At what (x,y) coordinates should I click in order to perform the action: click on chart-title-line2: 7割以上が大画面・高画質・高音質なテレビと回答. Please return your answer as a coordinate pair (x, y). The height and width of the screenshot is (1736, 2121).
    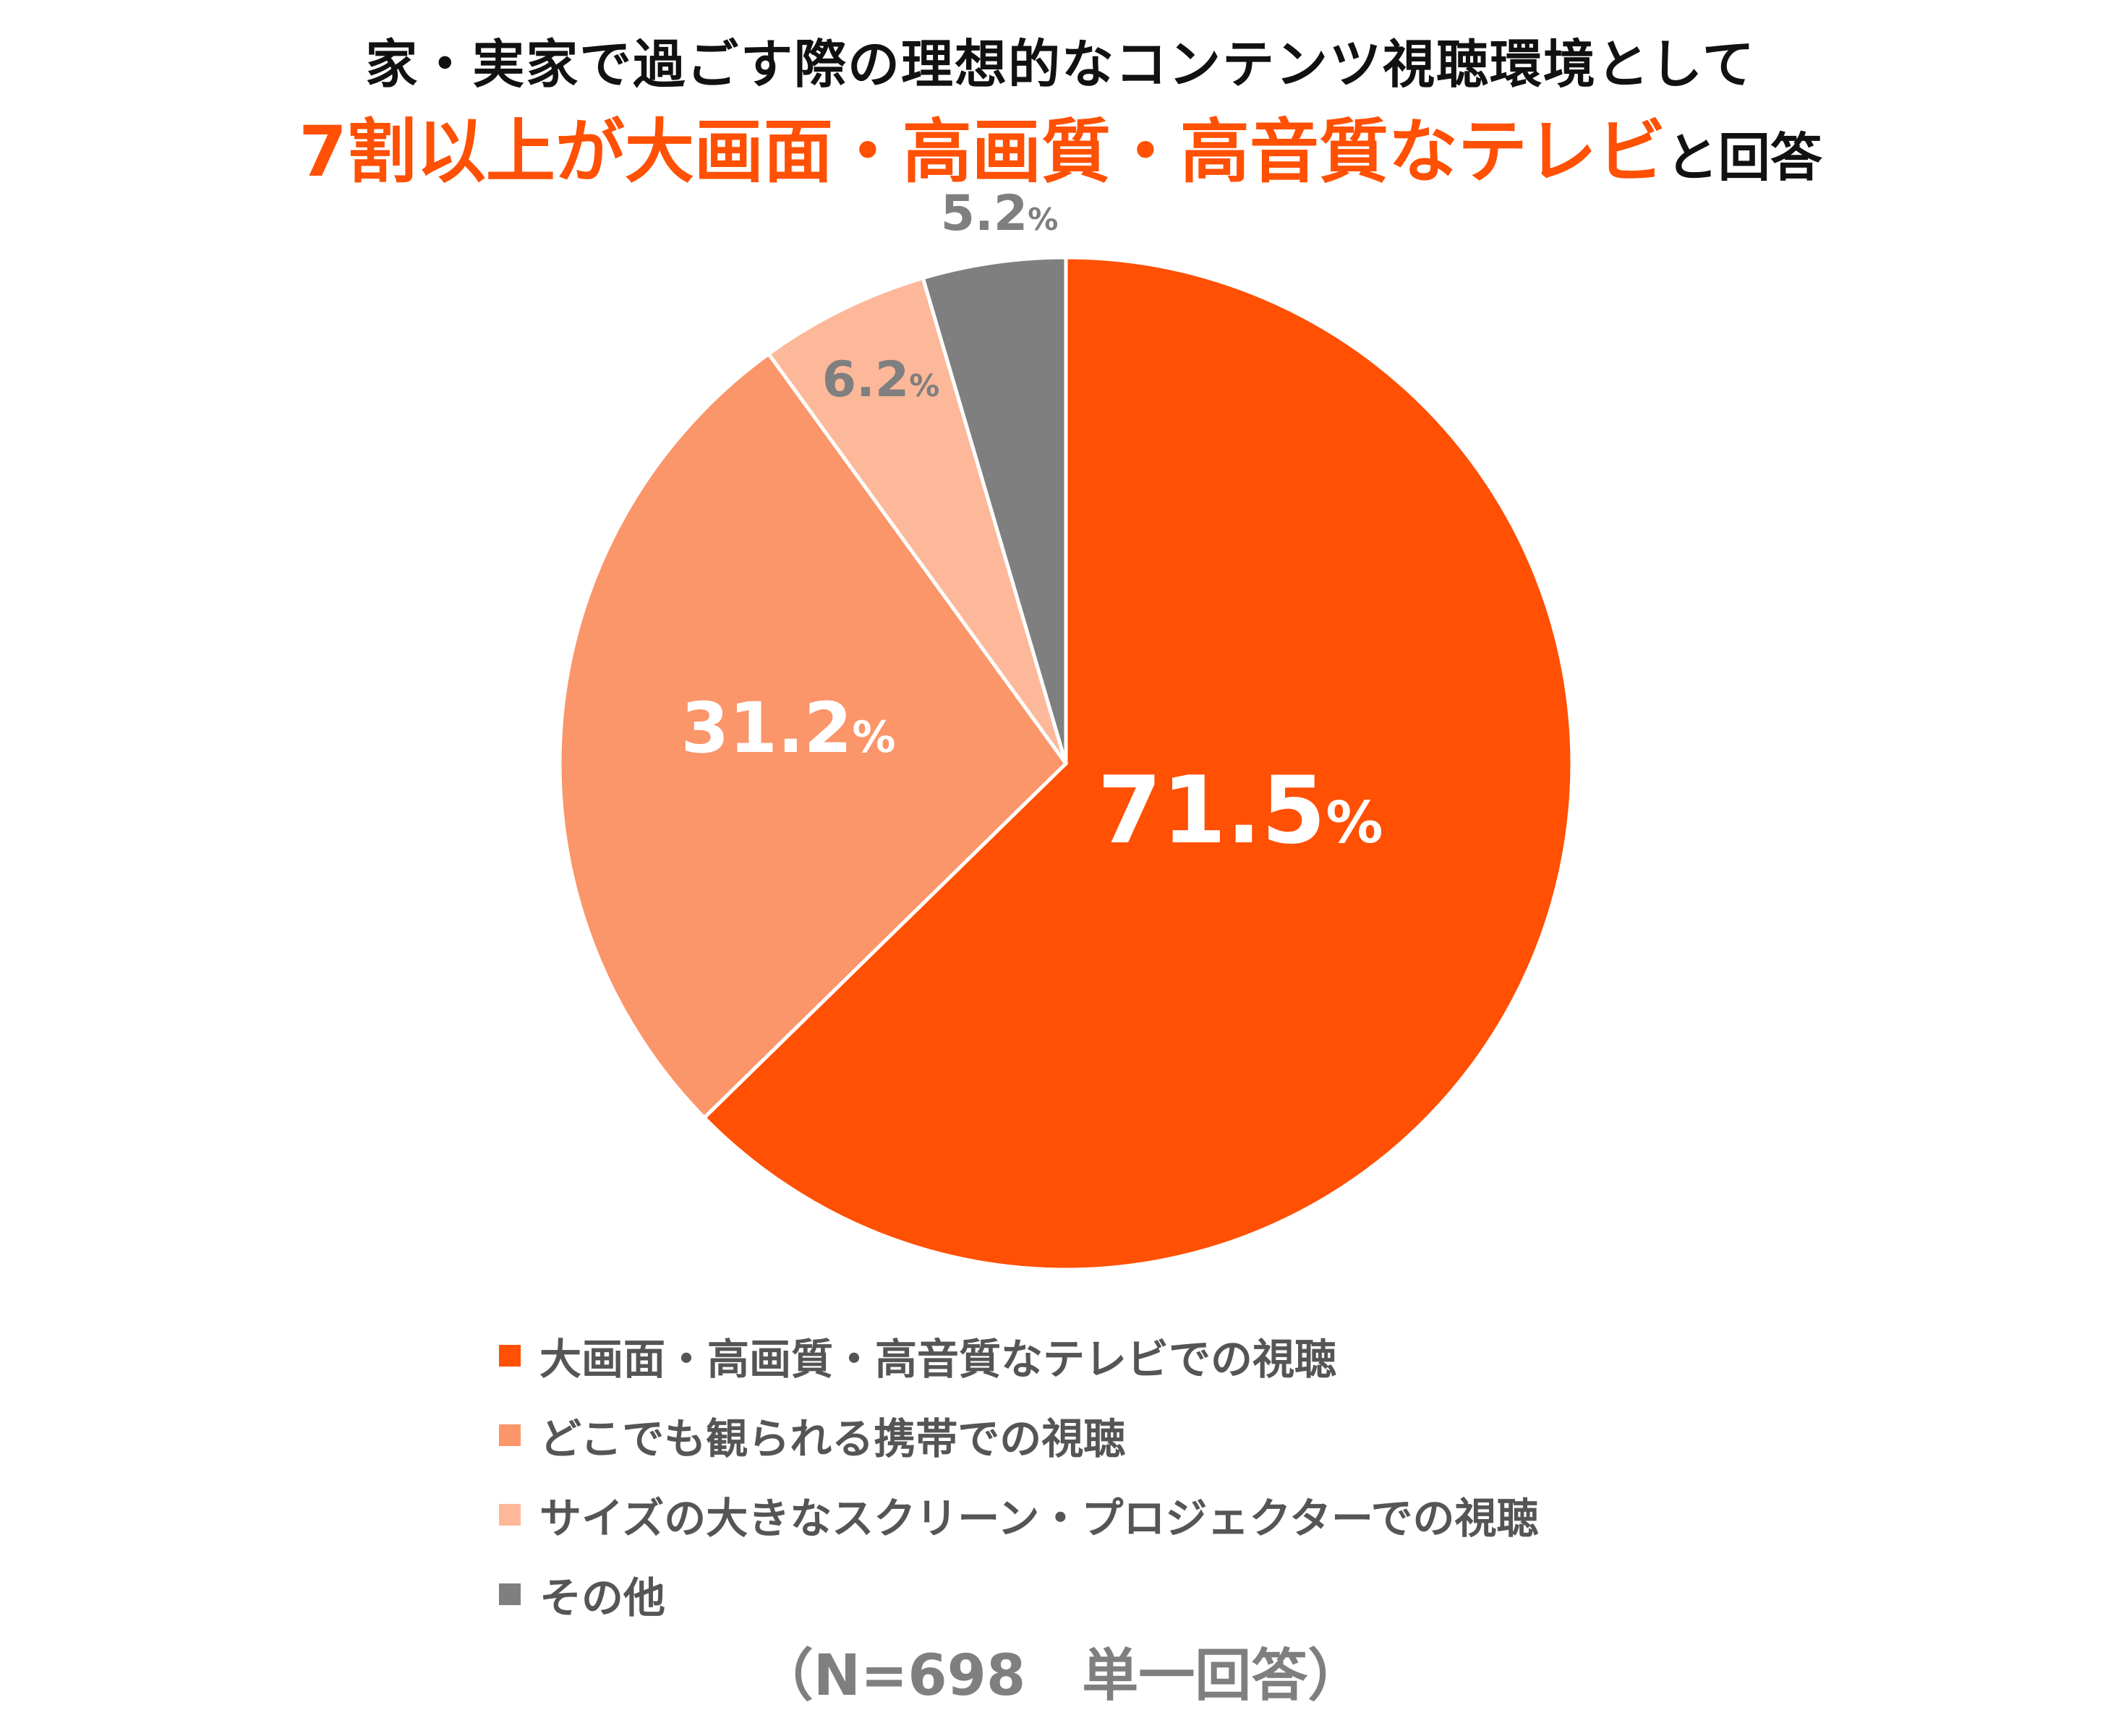
    Looking at the image, I should click on (1060, 145).